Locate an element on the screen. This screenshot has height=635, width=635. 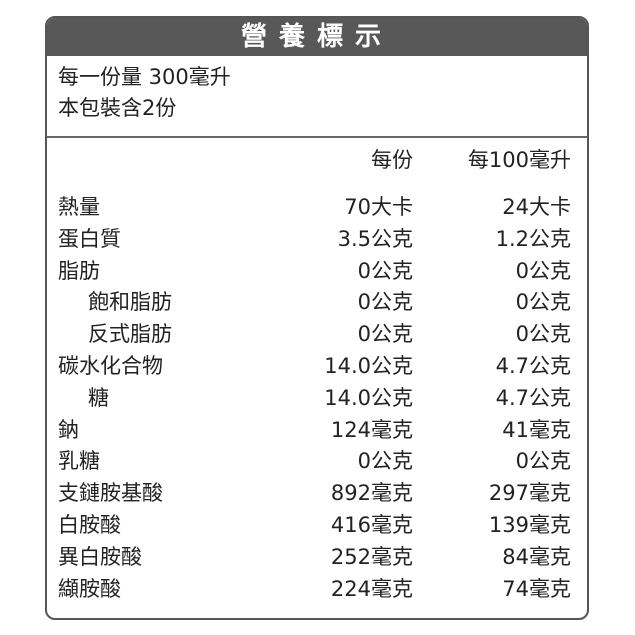
nutrient-row: 鈉 124毫克 41毫克 is located at coordinates (317, 431).